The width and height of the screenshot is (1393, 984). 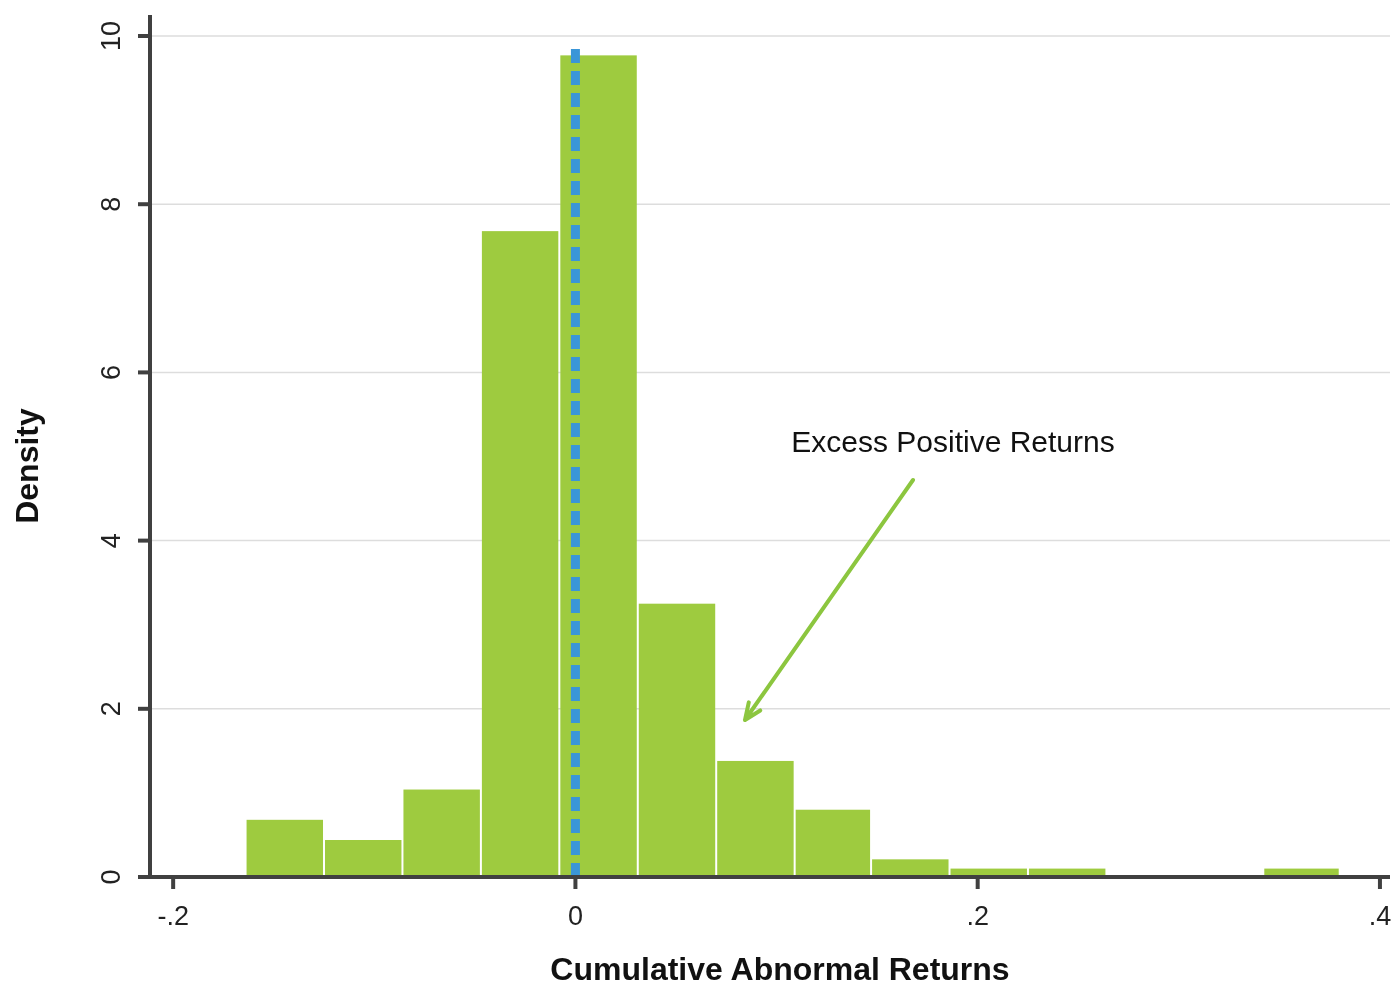 I want to click on y-tick-label: 0, so click(x=111, y=877).